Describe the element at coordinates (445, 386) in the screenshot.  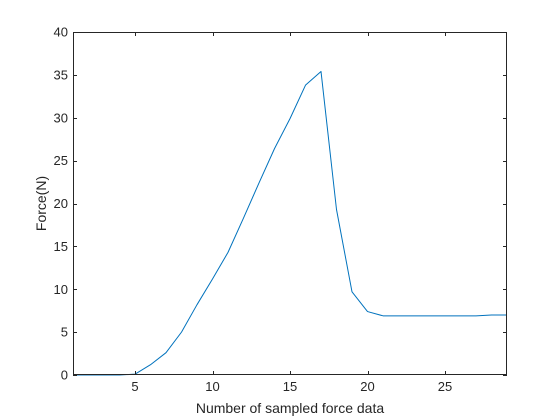
I see `x-tick-label-25: 25` at that location.